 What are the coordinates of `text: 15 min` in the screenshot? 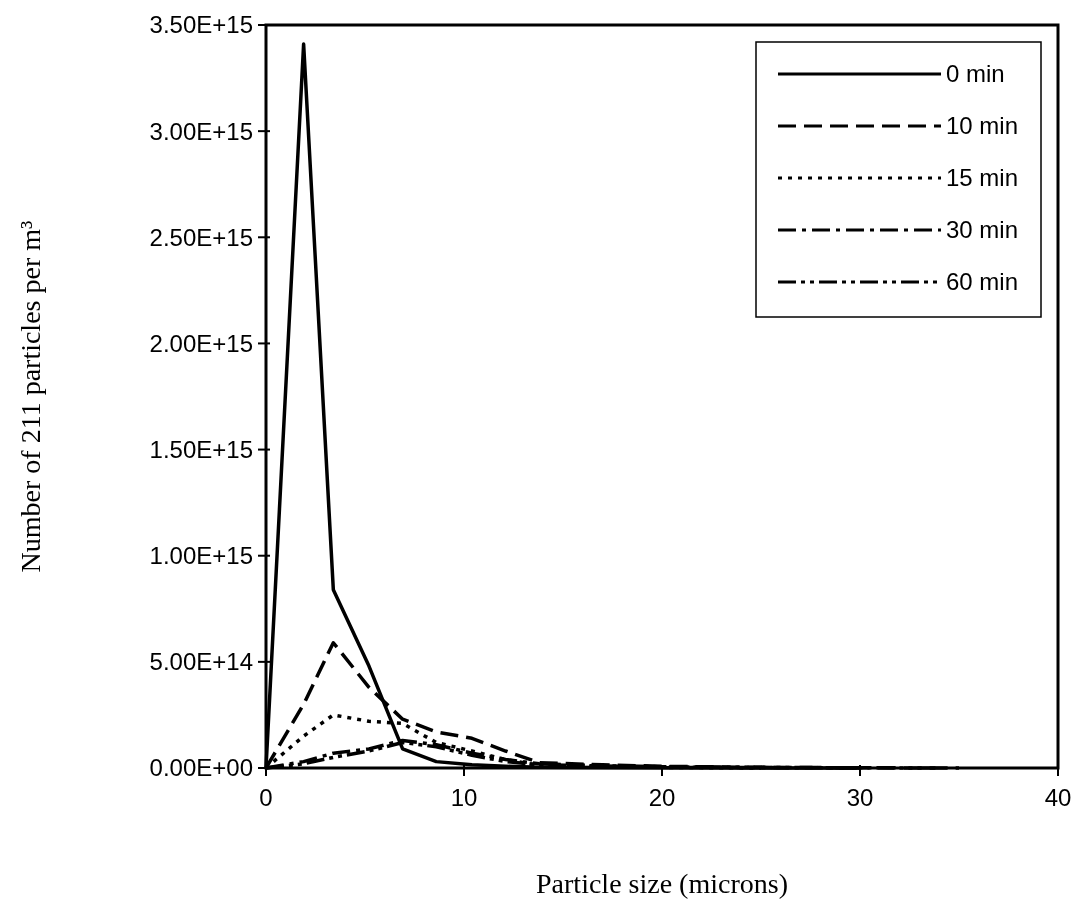 It's located at (982, 178).